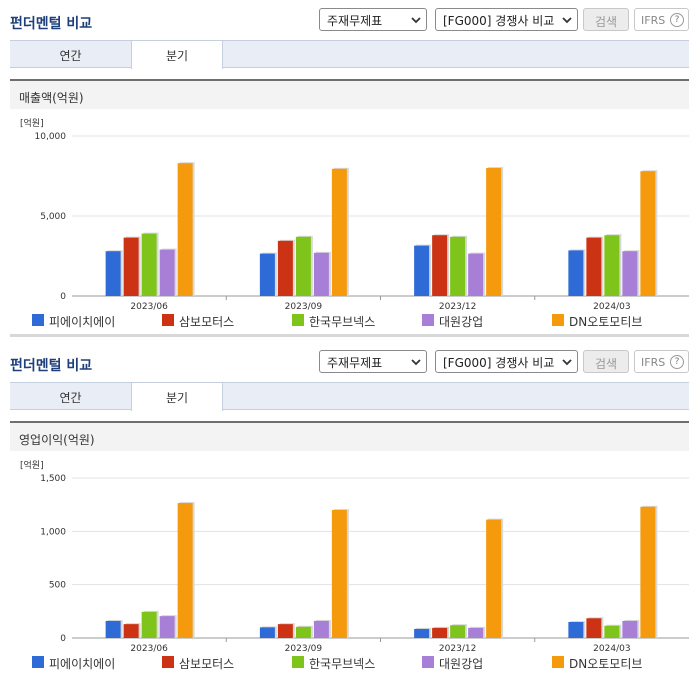 The height and width of the screenshot is (684, 696). Describe the element at coordinates (349, 94) in the screenshot. I see `metric-label: 매출액(억원)` at that location.